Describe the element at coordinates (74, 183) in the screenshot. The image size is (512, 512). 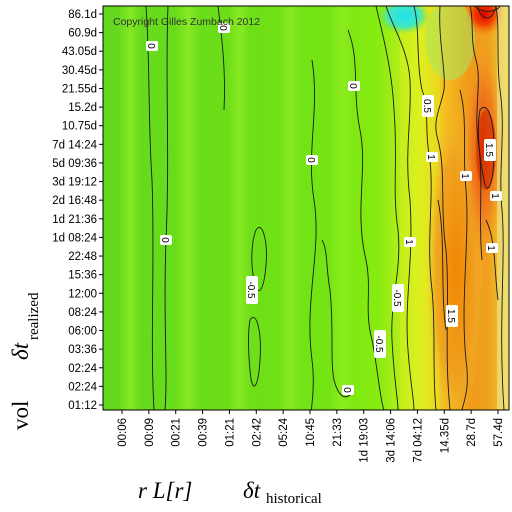
I see `y-tick-label: 3d 19:12` at that location.